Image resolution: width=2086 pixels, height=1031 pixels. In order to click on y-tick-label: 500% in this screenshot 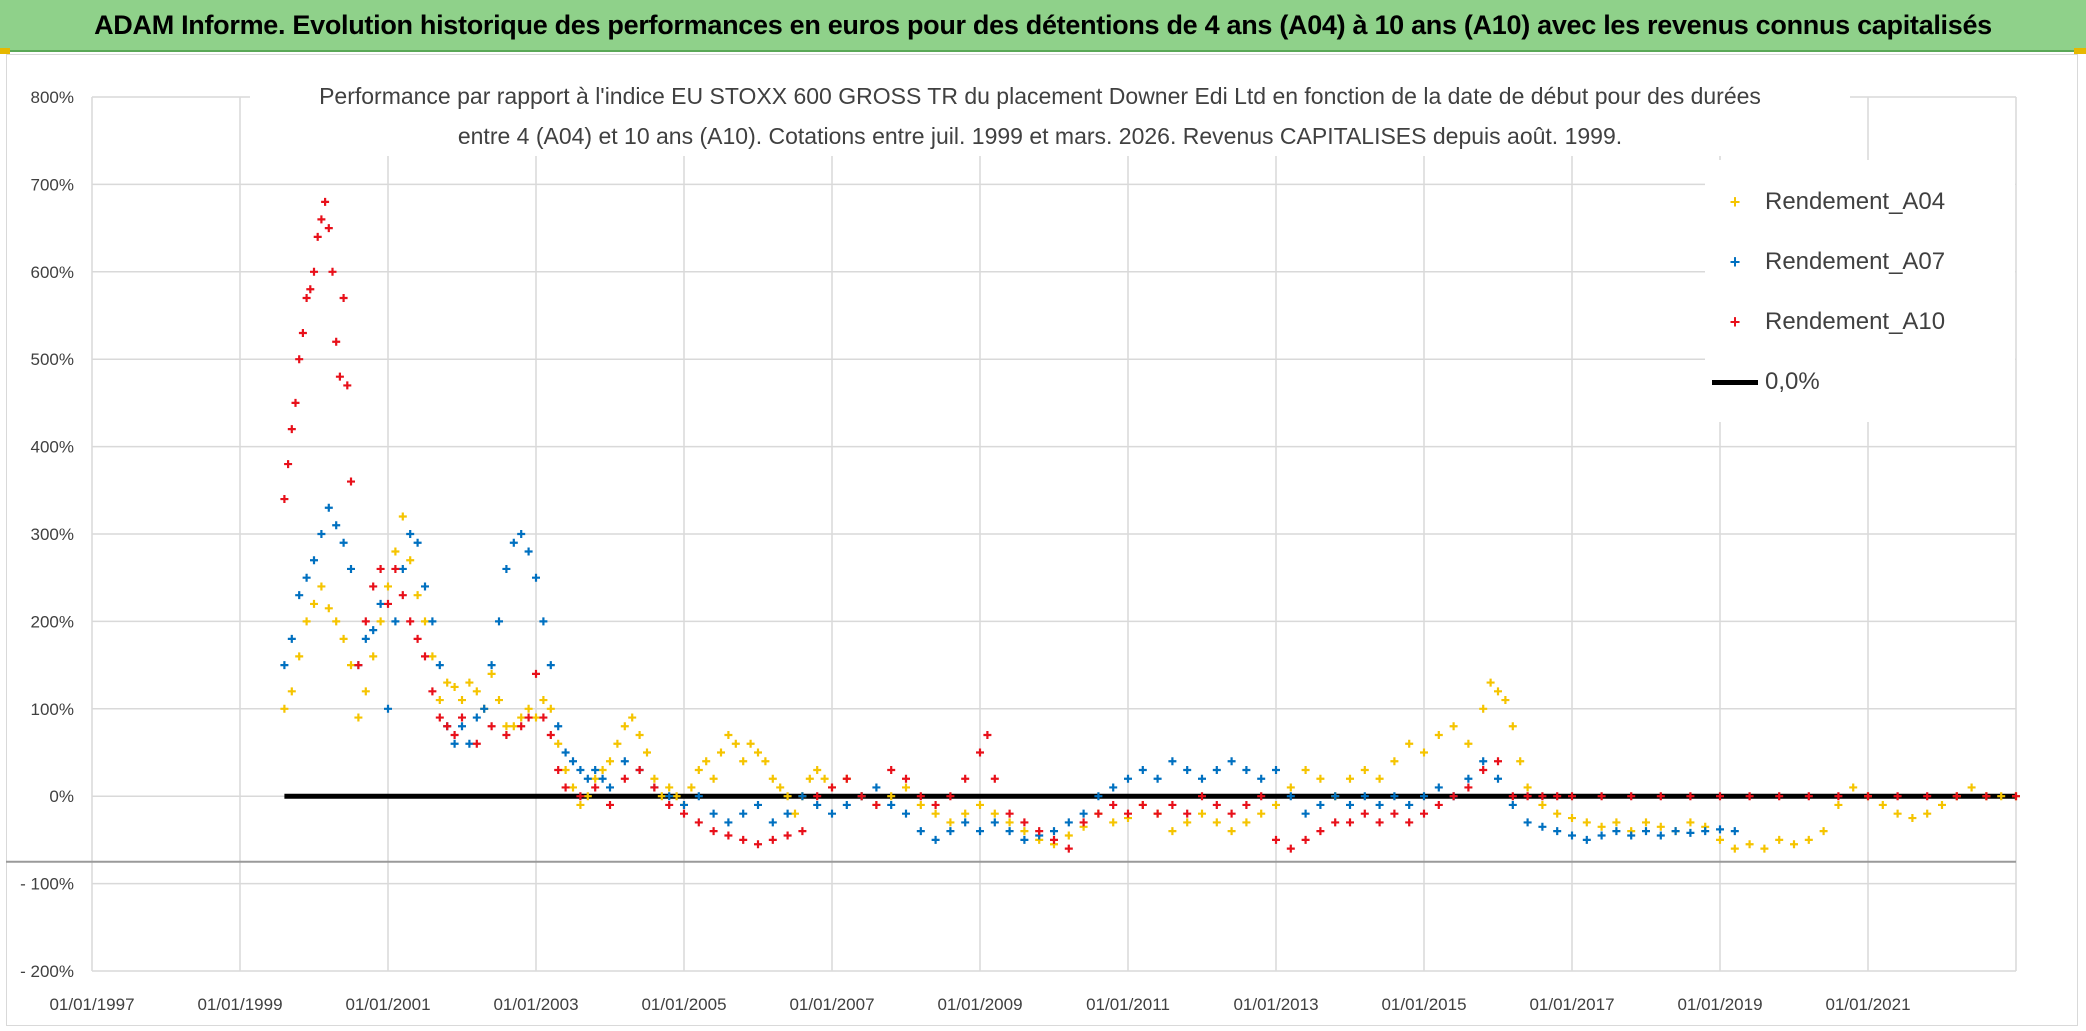, I will do `click(52, 359)`.